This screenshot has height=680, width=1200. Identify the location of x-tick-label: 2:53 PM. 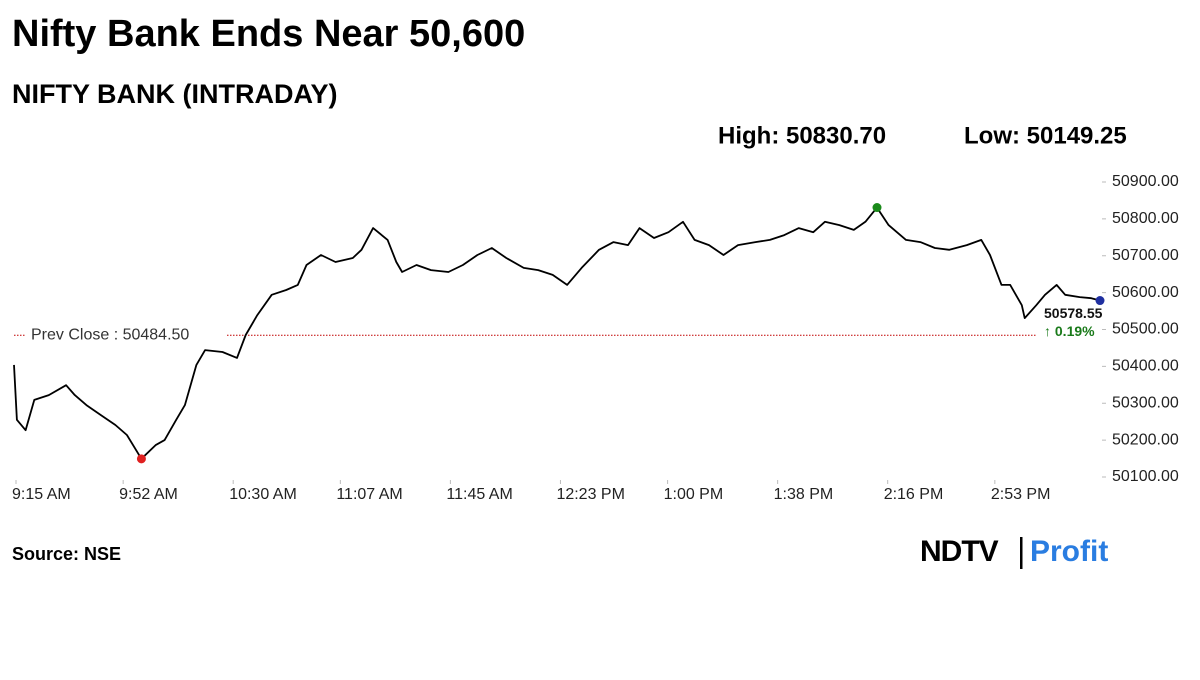
(1021, 494).